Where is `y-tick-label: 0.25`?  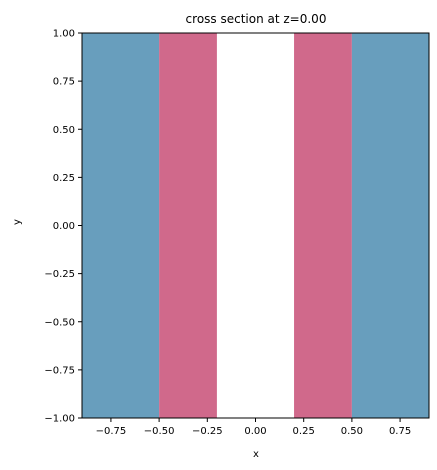 y-tick-label: 0.25 is located at coordinates (64, 178).